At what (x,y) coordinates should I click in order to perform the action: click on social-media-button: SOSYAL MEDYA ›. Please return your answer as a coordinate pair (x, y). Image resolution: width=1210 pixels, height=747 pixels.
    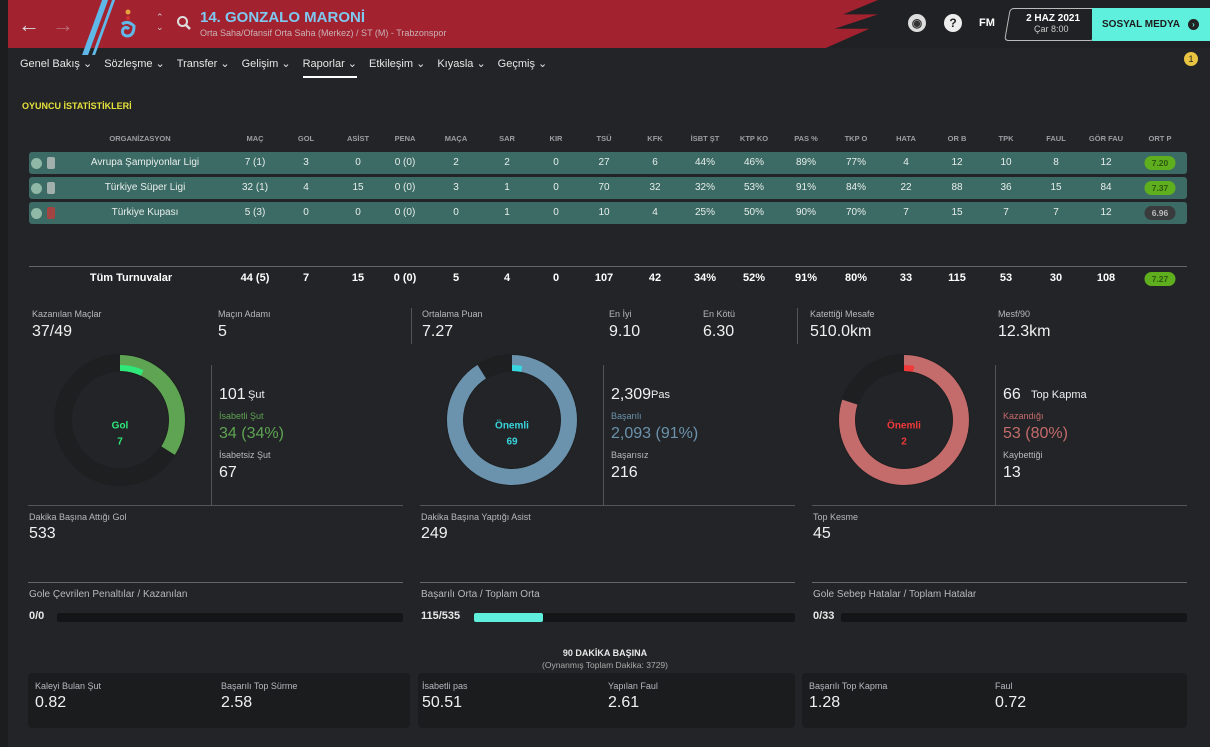
    Looking at the image, I should click on (1151, 24).